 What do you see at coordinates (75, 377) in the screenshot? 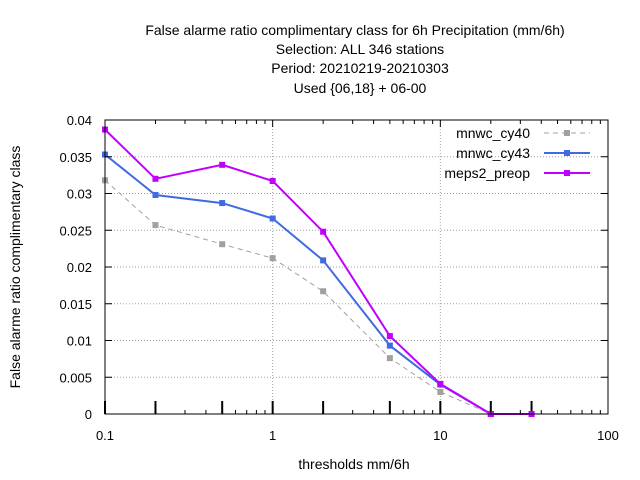
I see `y-tick-label: 0.005` at bounding box center [75, 377].